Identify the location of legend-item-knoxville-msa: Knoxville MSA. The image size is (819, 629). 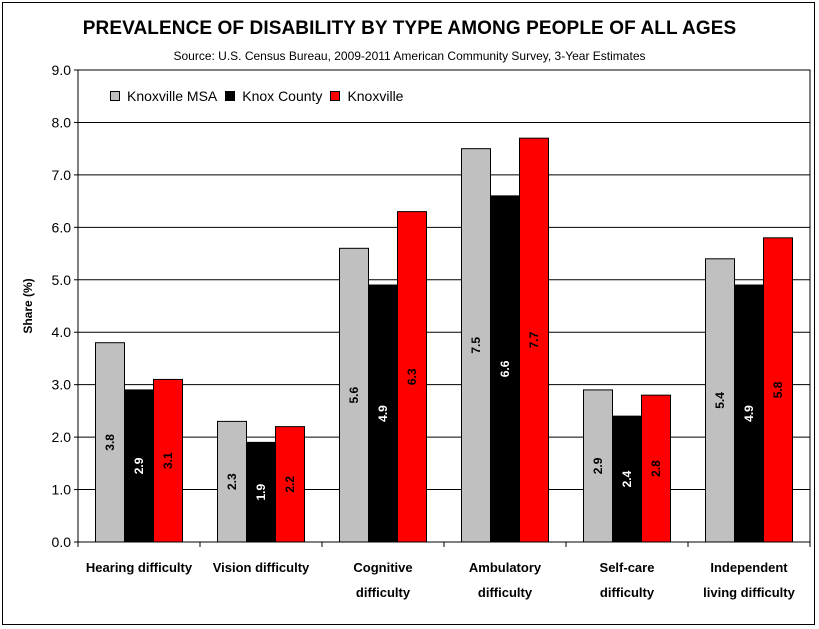
(163, 96).